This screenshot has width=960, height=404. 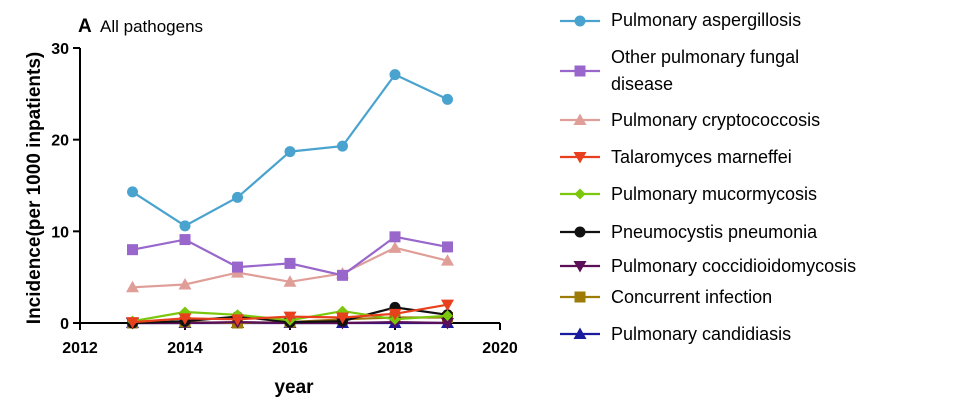 What do you see at coordinates (714, 194) in the screenshot?
I see `legend-label: Pulmonary mucormycosis` at bounding box center [714, 194].